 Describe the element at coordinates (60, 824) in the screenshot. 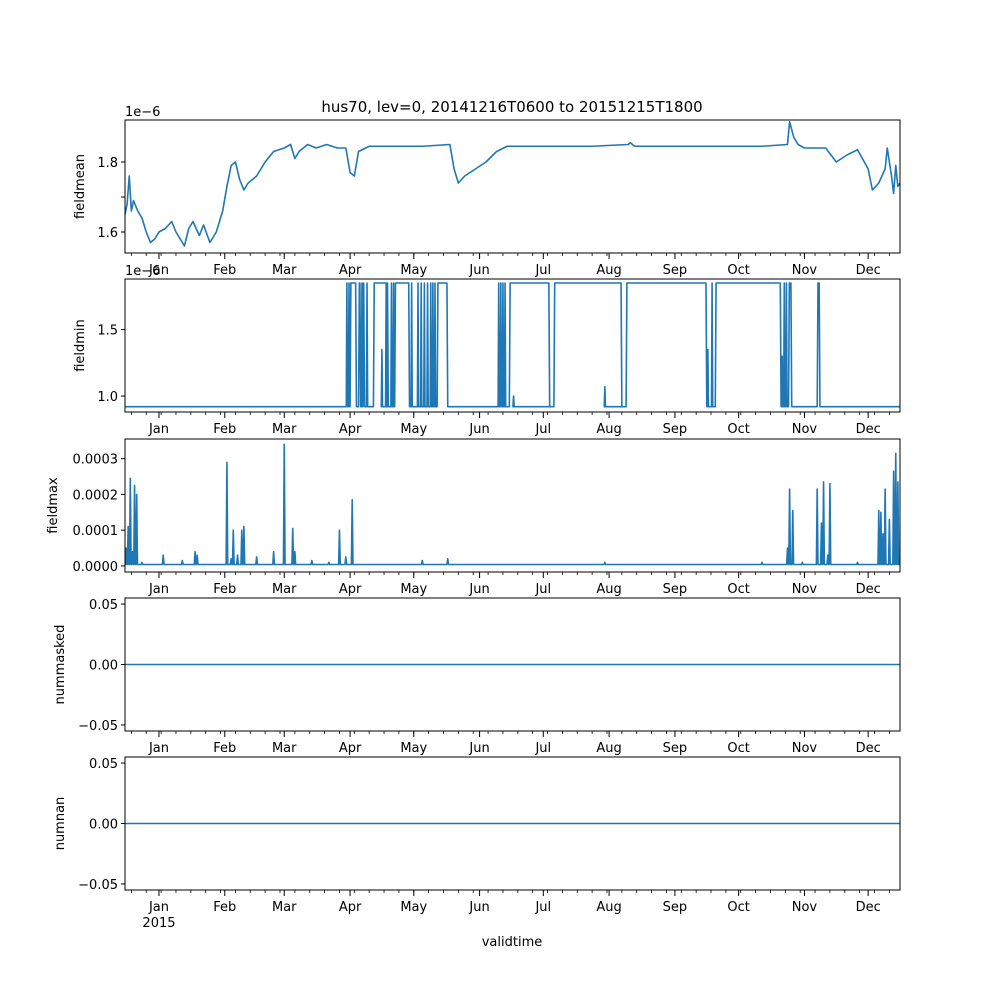

I see `y-axis-label-numnan: numnan` at that location.